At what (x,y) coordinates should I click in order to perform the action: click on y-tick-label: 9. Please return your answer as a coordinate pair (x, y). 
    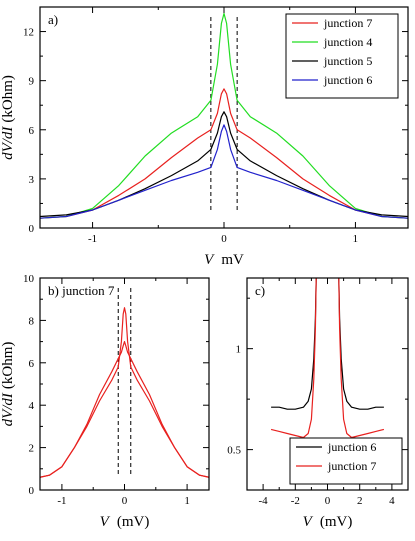
    Looking at the image, I should click on (32, 82).